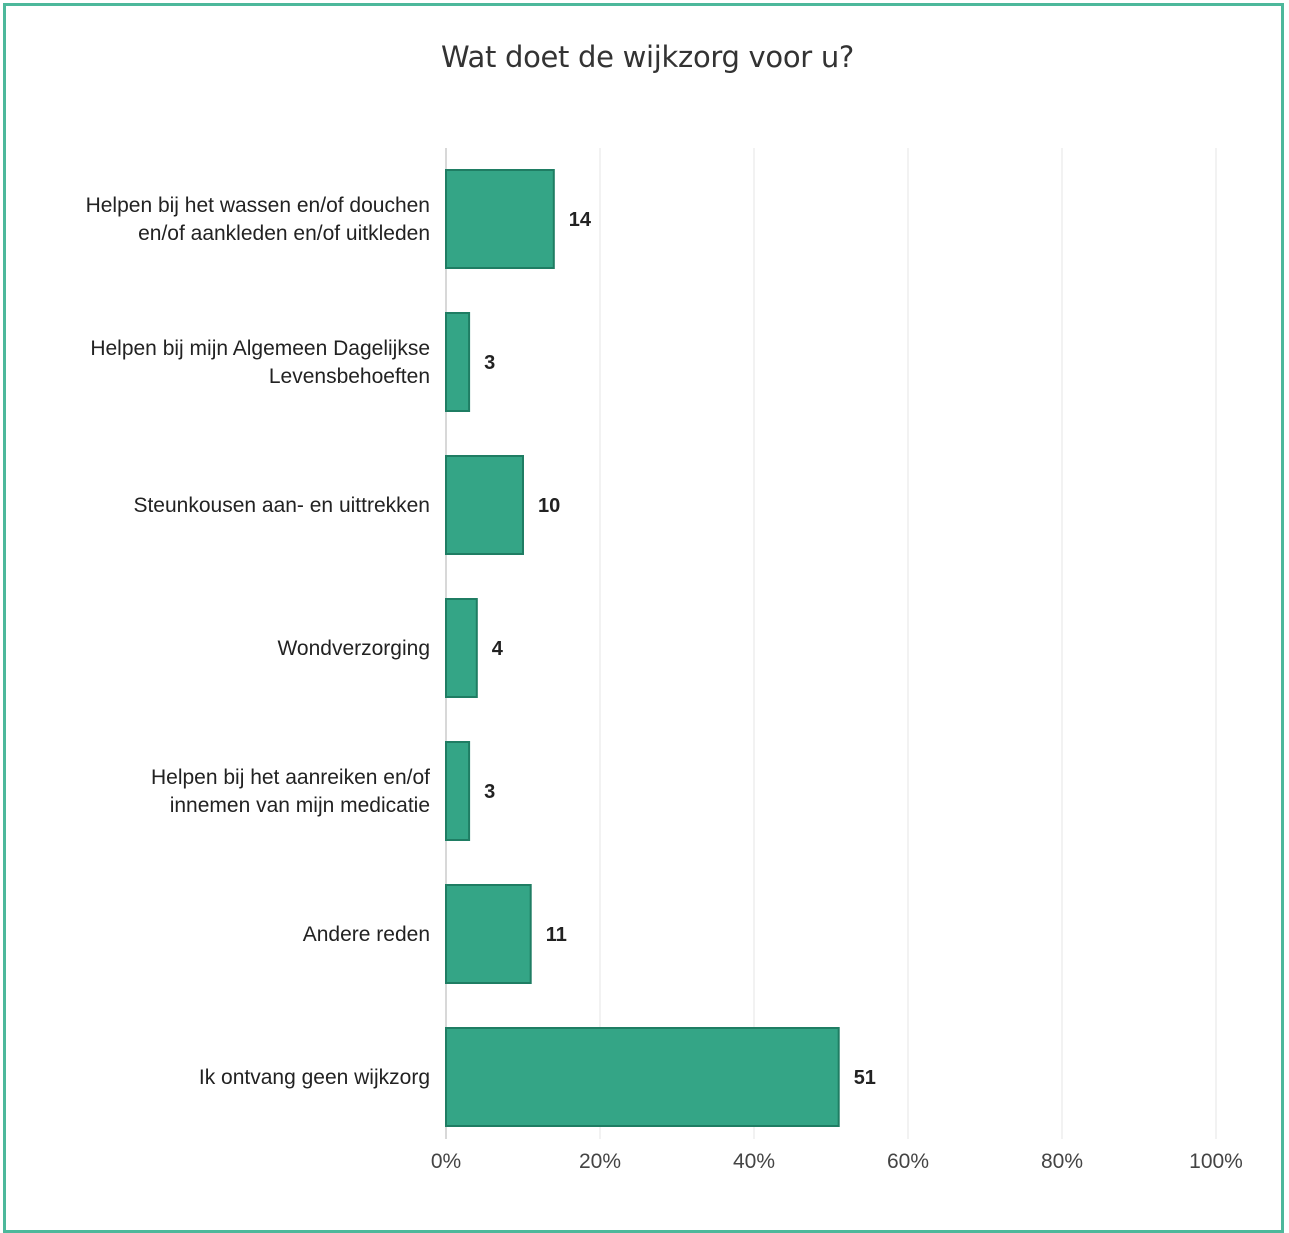  Describe the element at coordinates (865, 1078) in the screenshot. I see `data-label: 51` at that location.